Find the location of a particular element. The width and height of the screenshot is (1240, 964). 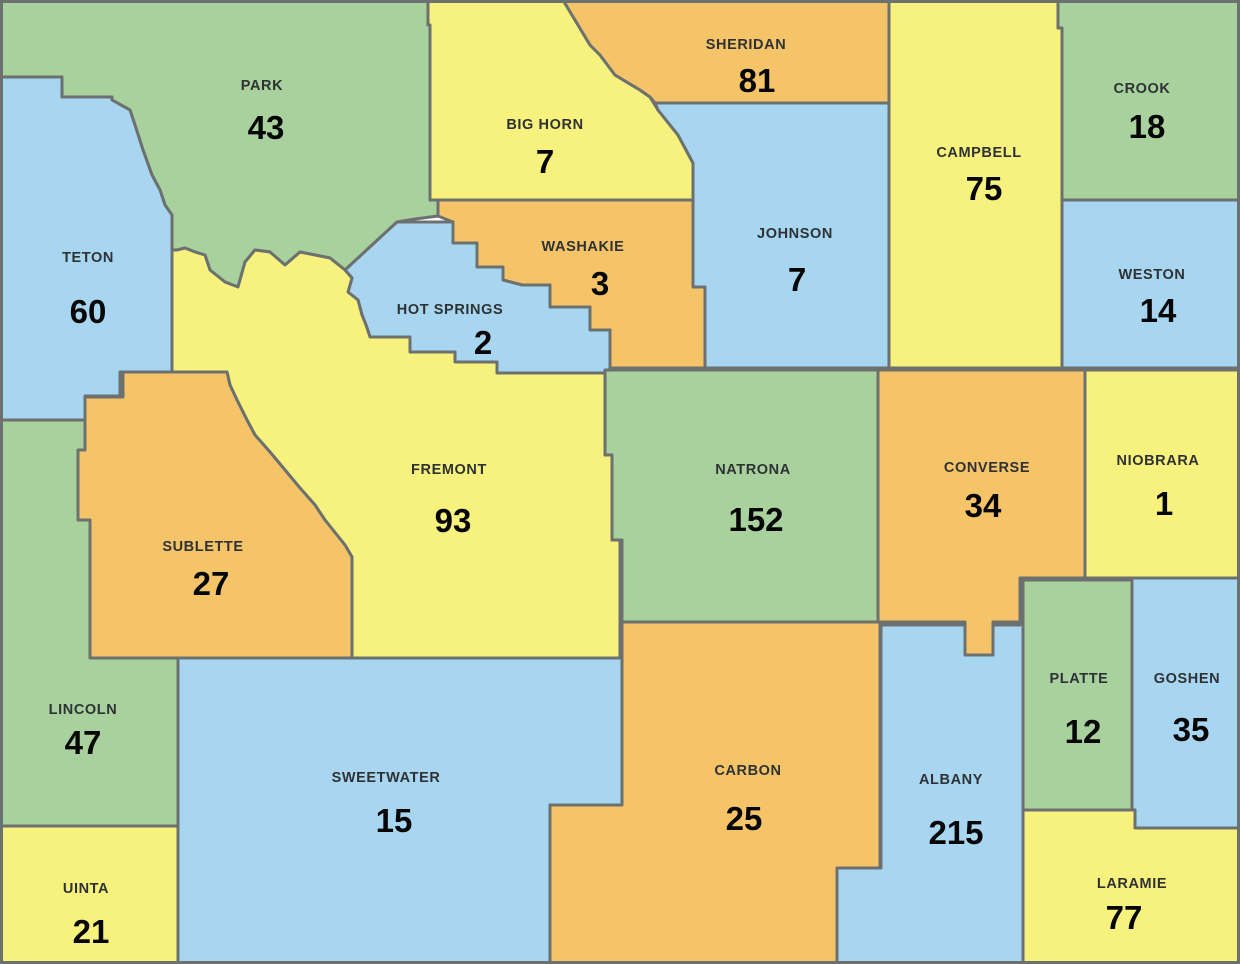

county-laramie-region is located at coordinates (1130, 886).